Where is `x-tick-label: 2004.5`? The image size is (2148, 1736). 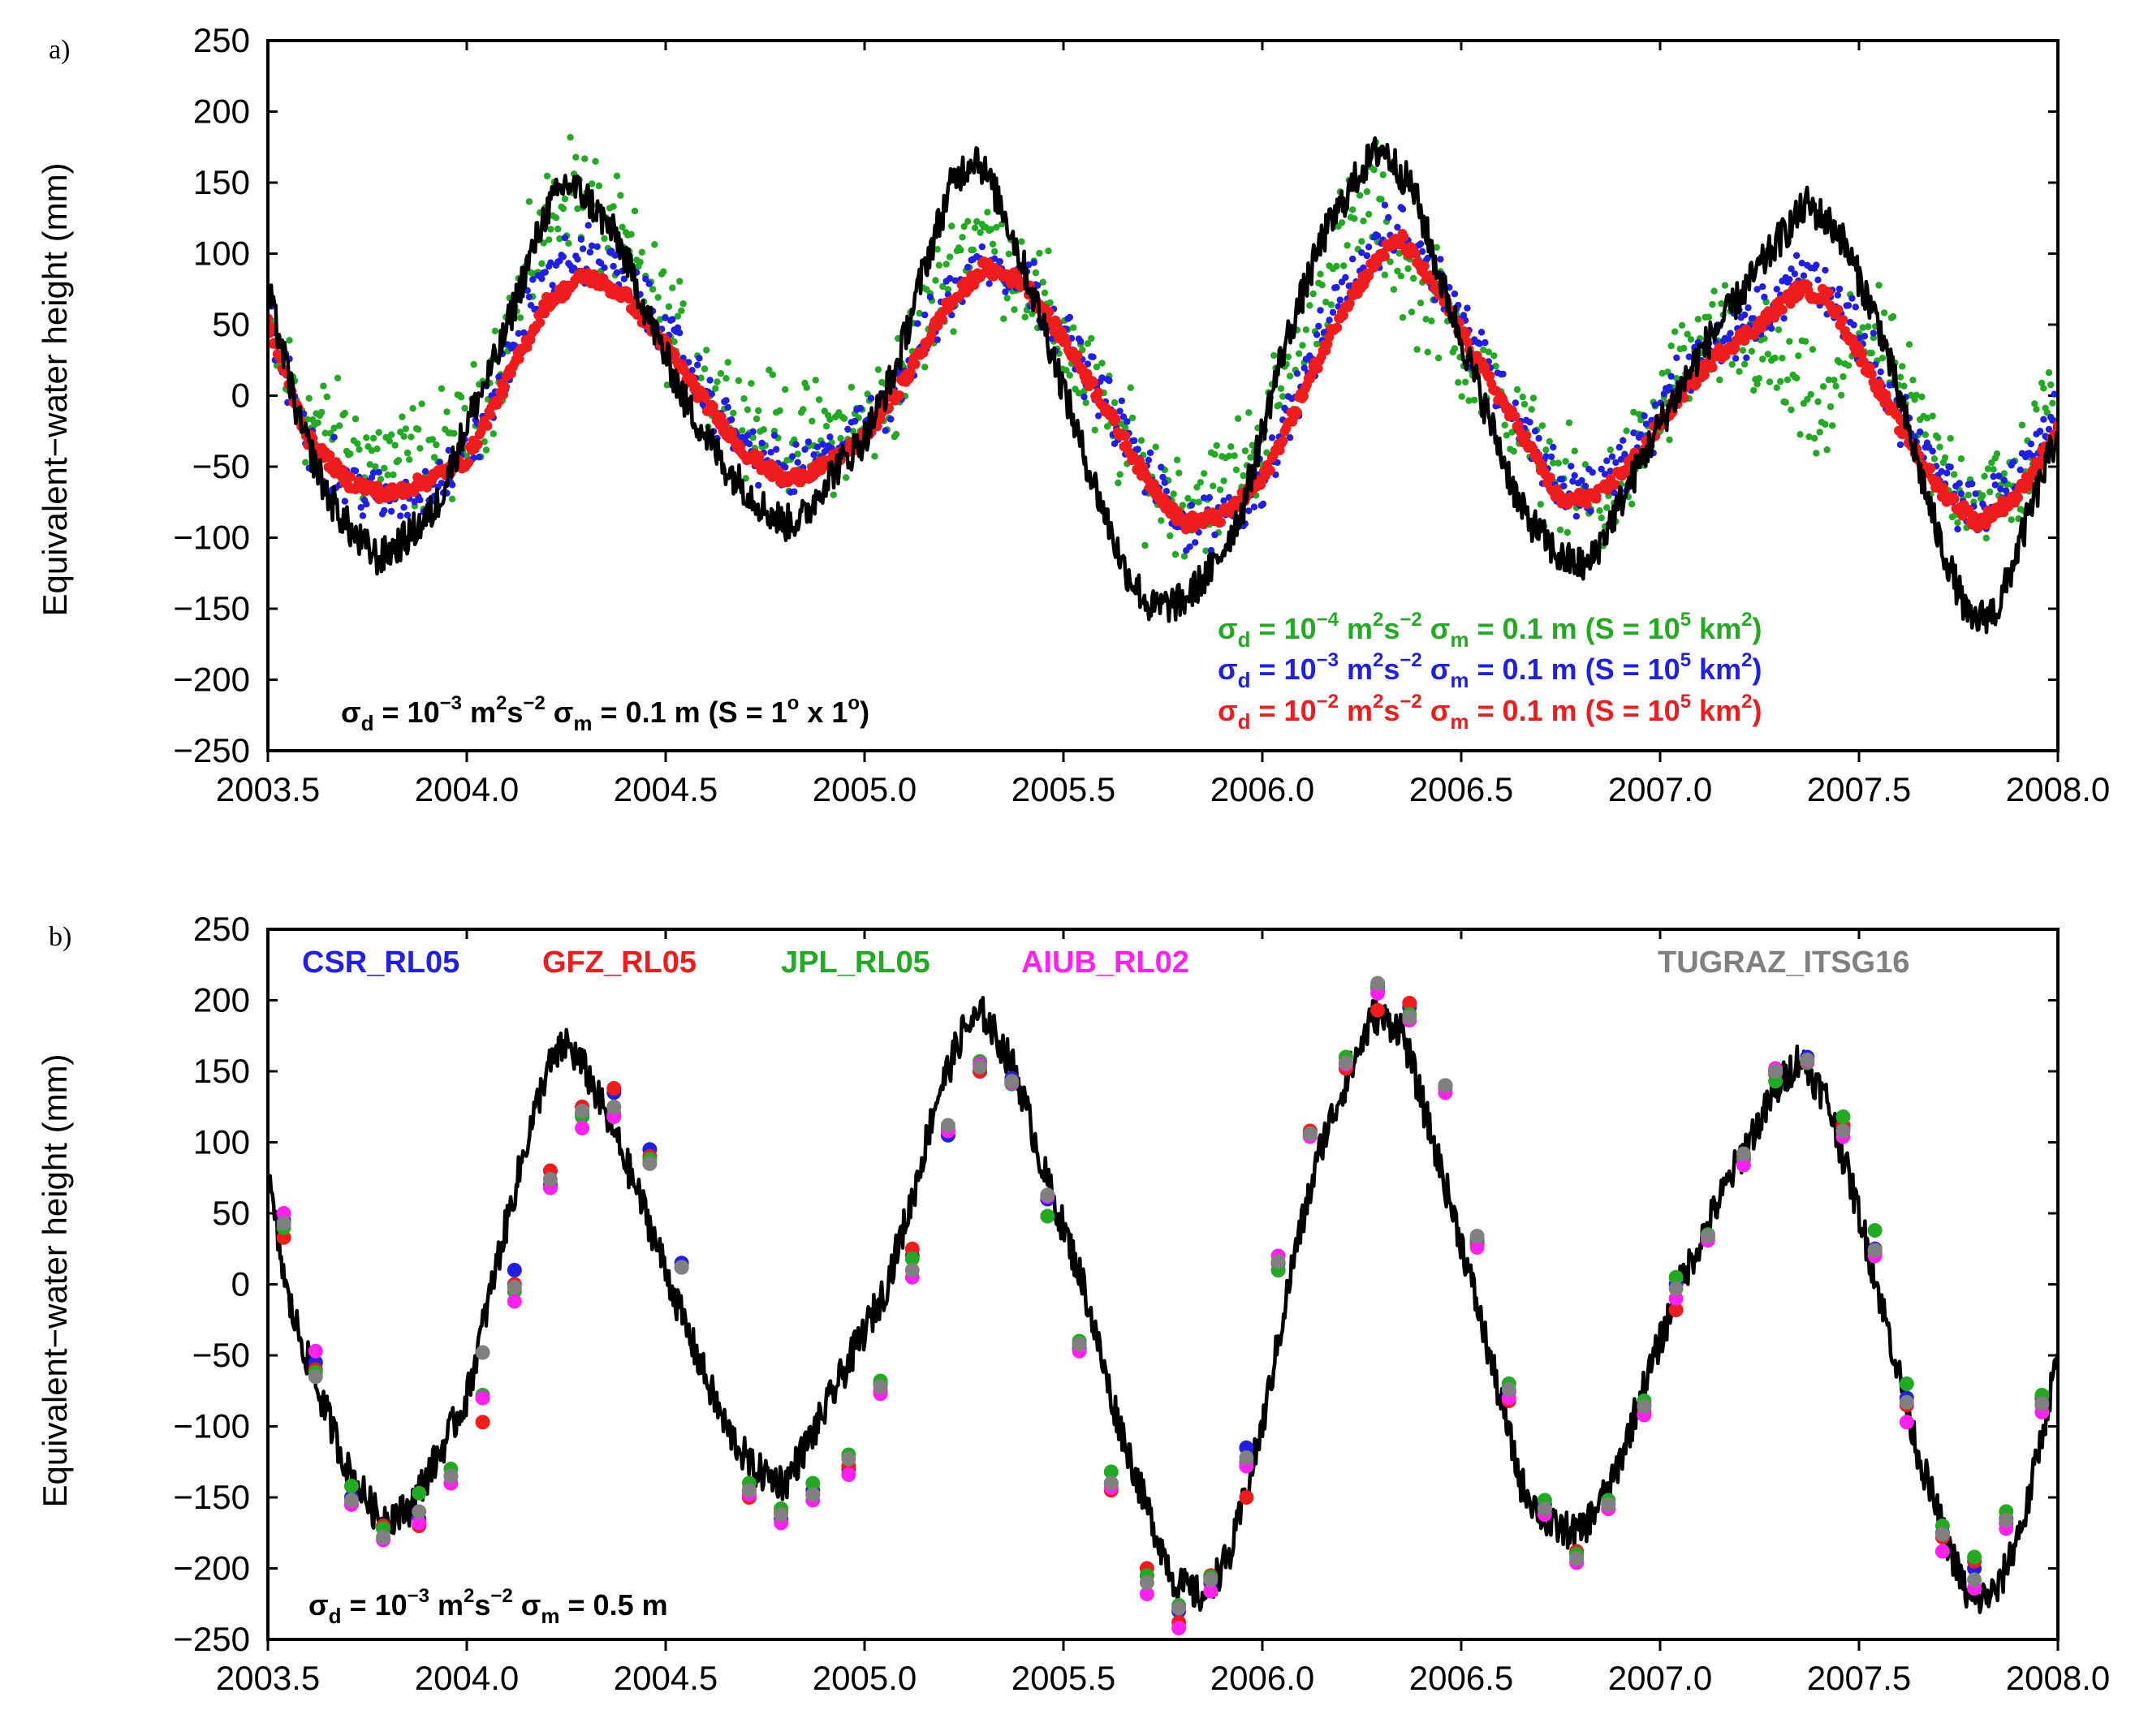 x-tick-label: 2004.5 is located at coordinates (666, 1678).